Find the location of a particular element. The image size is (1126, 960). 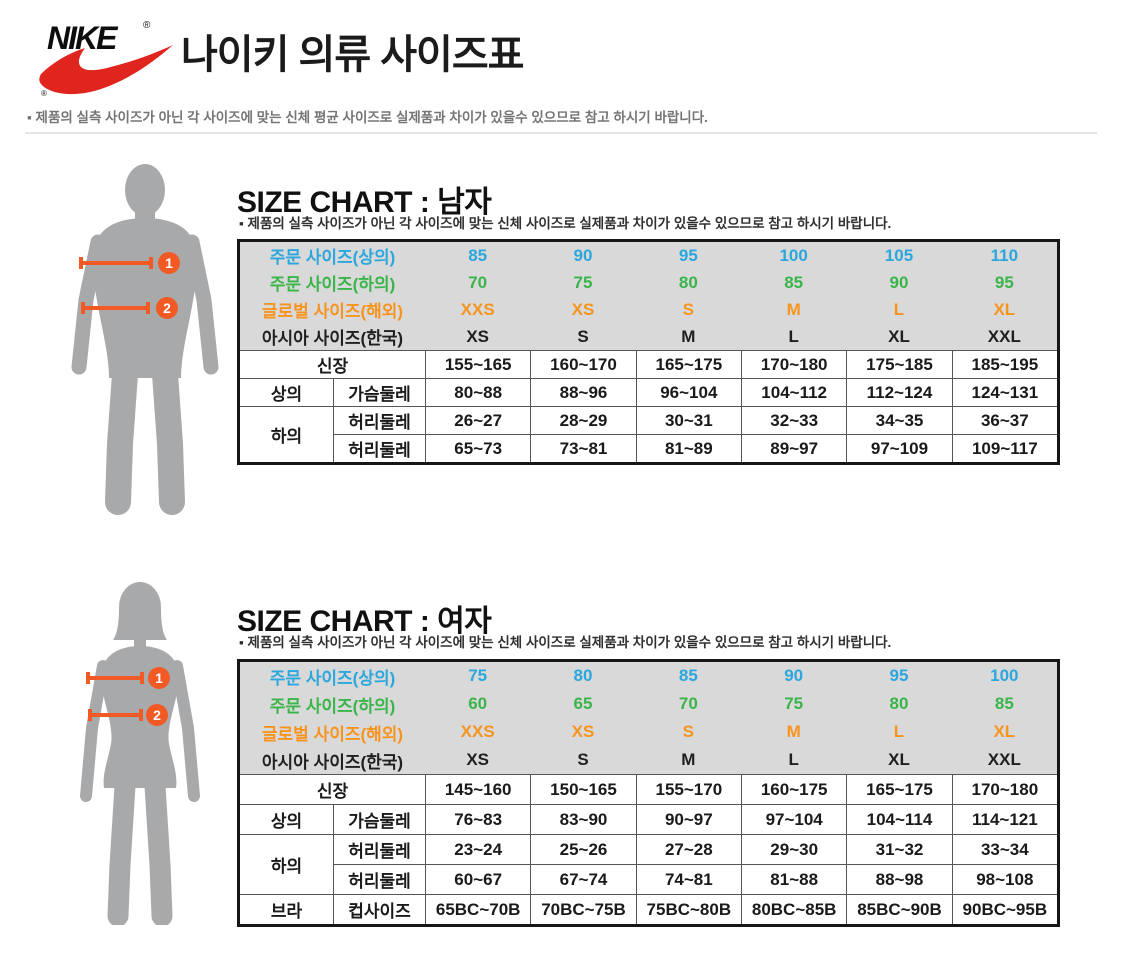

female-figure-silhouette: 1 2 is located at coordinates (140, 753).